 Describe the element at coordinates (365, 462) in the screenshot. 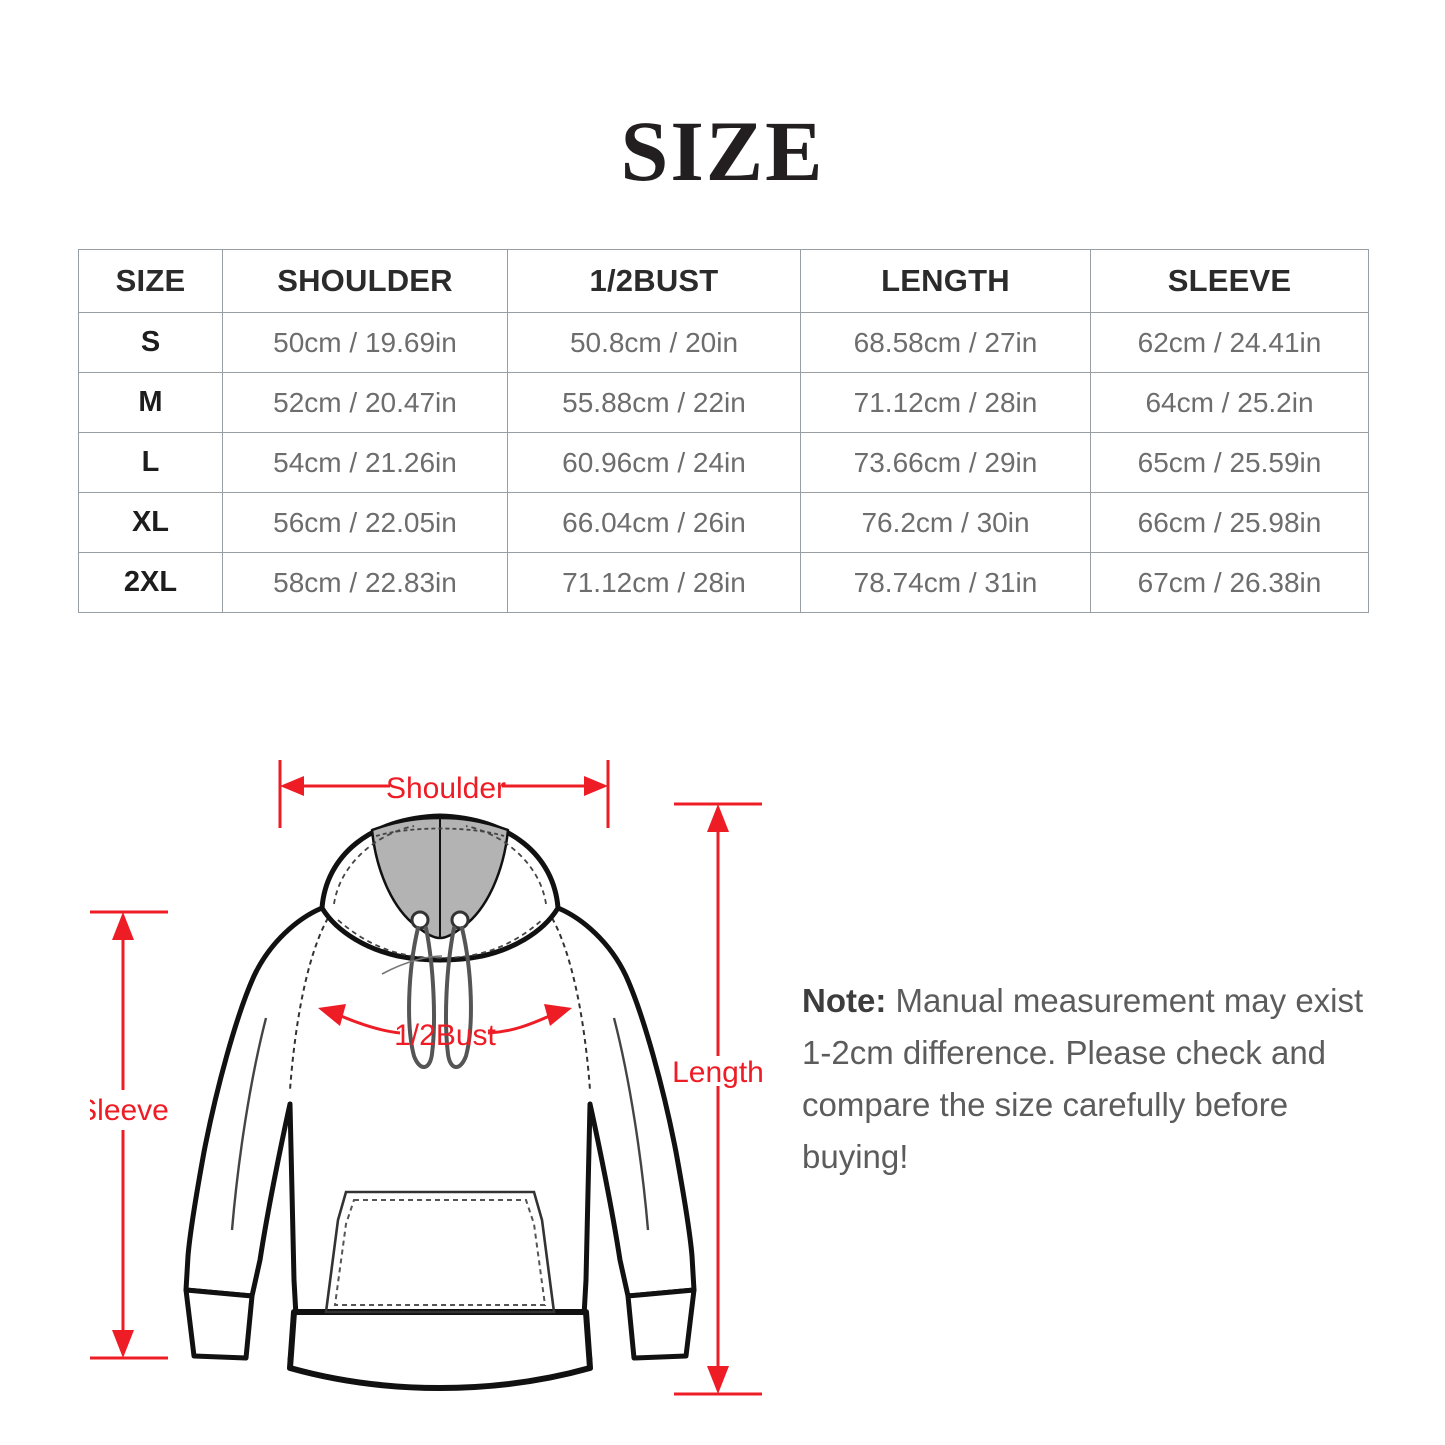

I see `cell-shoulder: 54cm / 21.26in` at that location.